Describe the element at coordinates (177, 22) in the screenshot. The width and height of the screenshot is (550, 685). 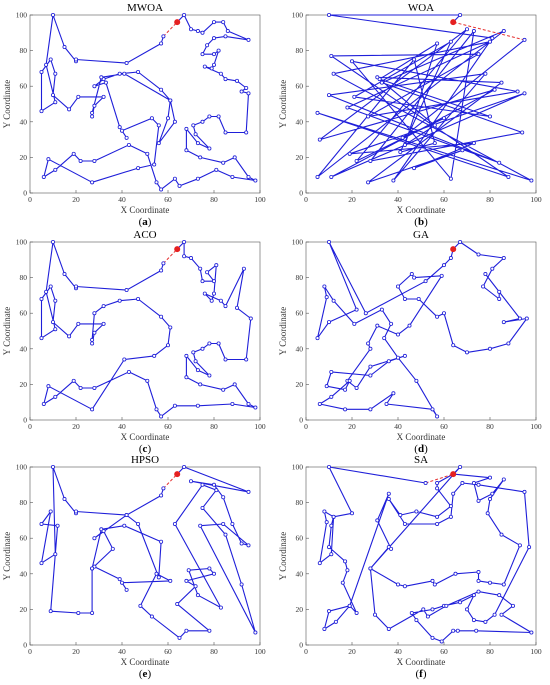
I see `depot-point` at that location.